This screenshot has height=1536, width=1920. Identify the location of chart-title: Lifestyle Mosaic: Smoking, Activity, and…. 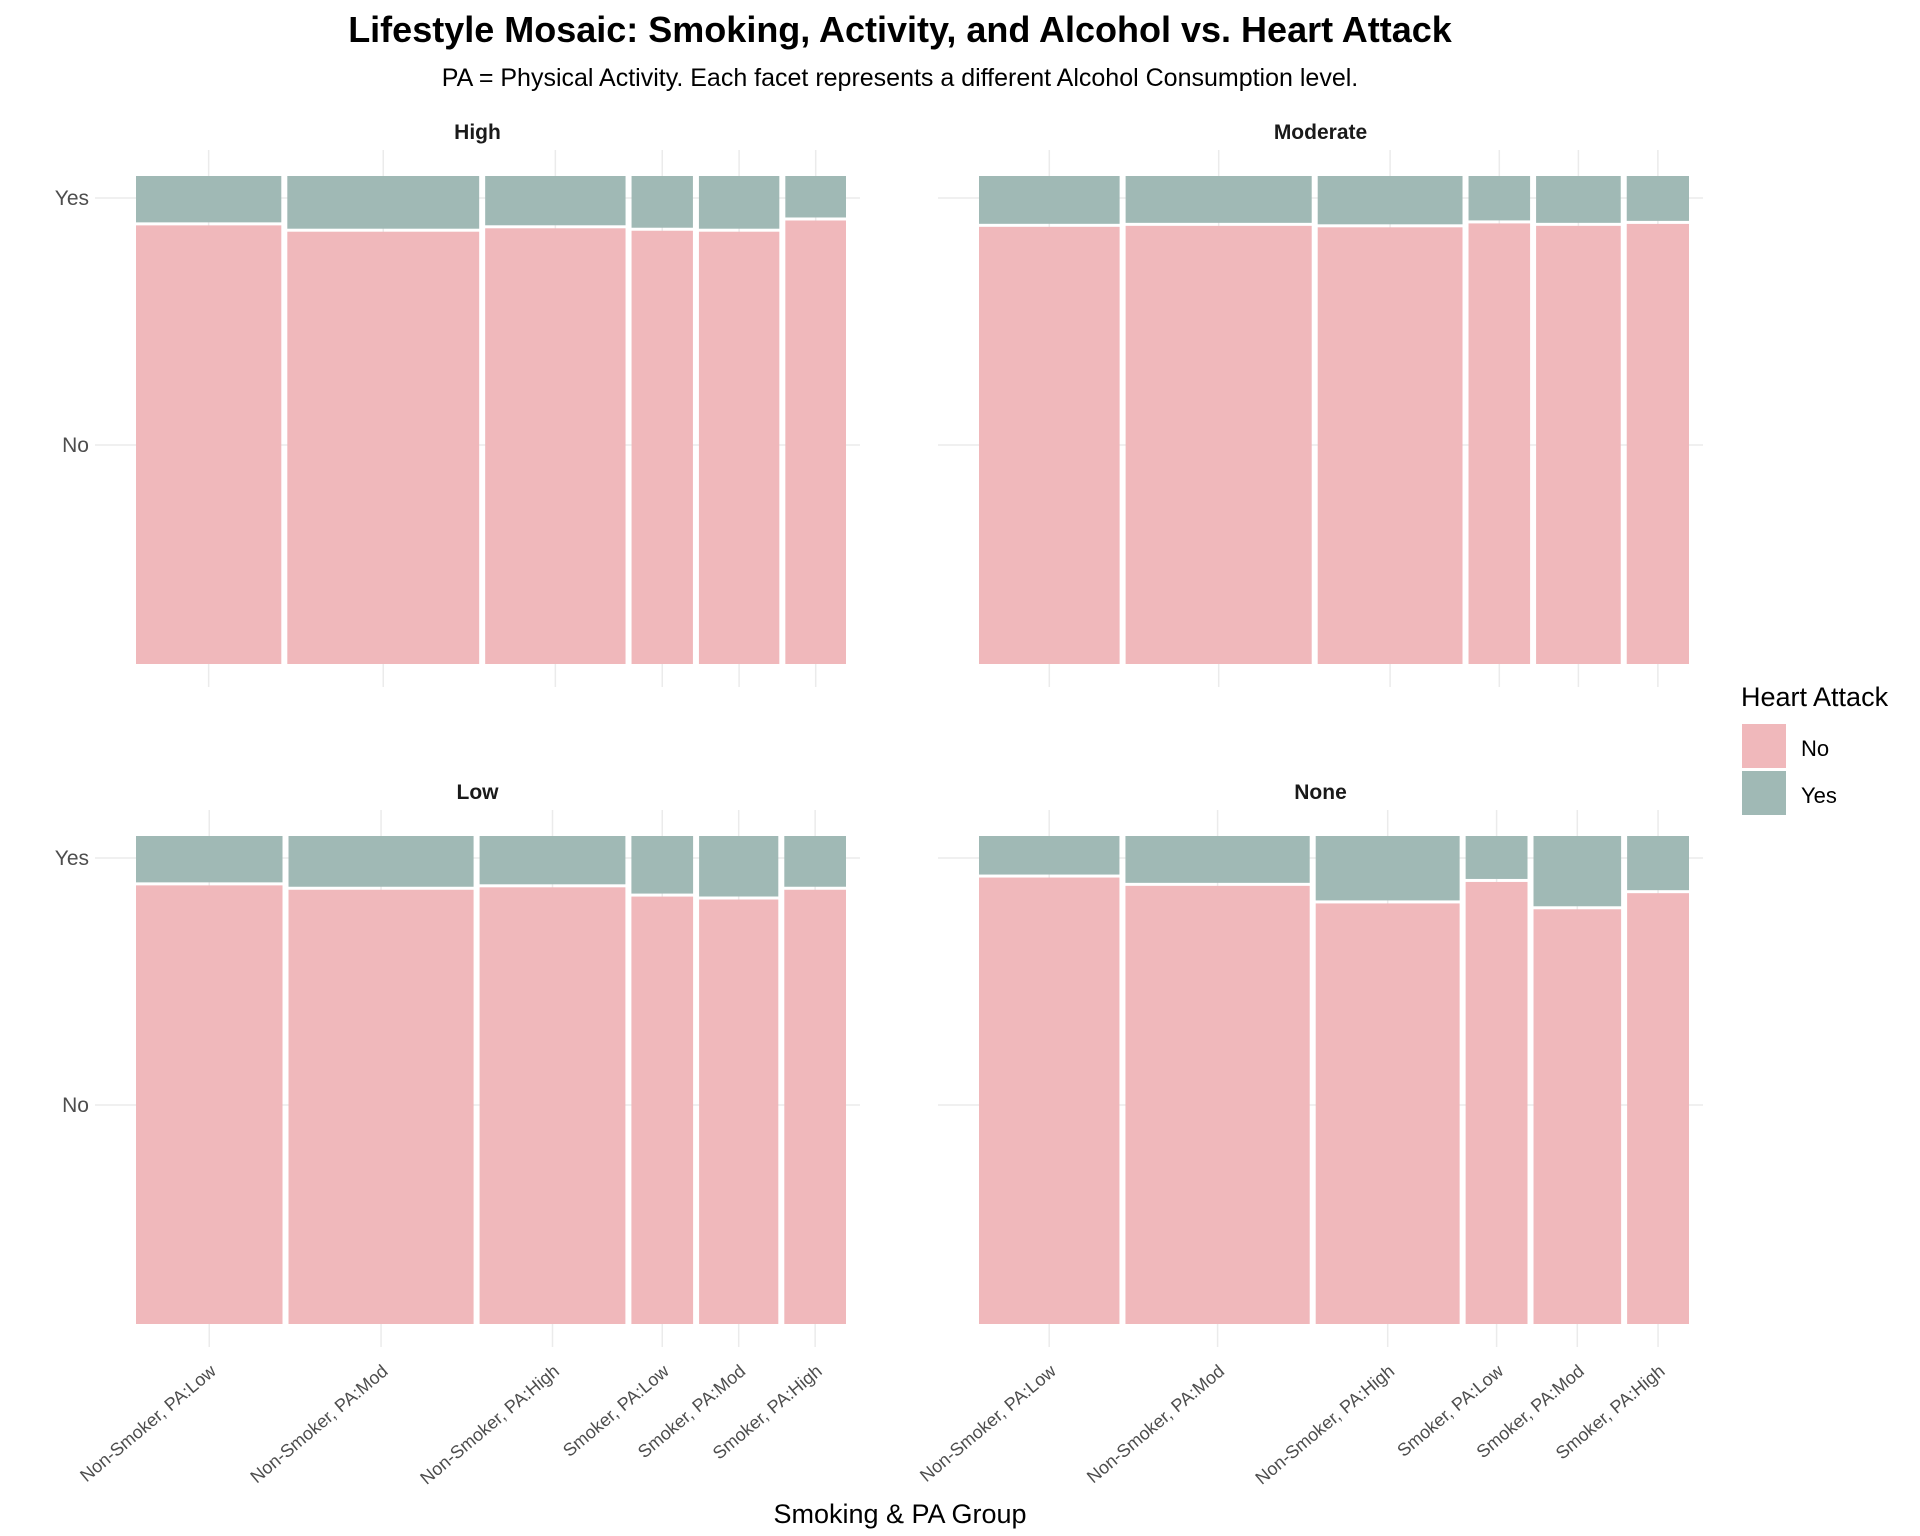
(900, 29).